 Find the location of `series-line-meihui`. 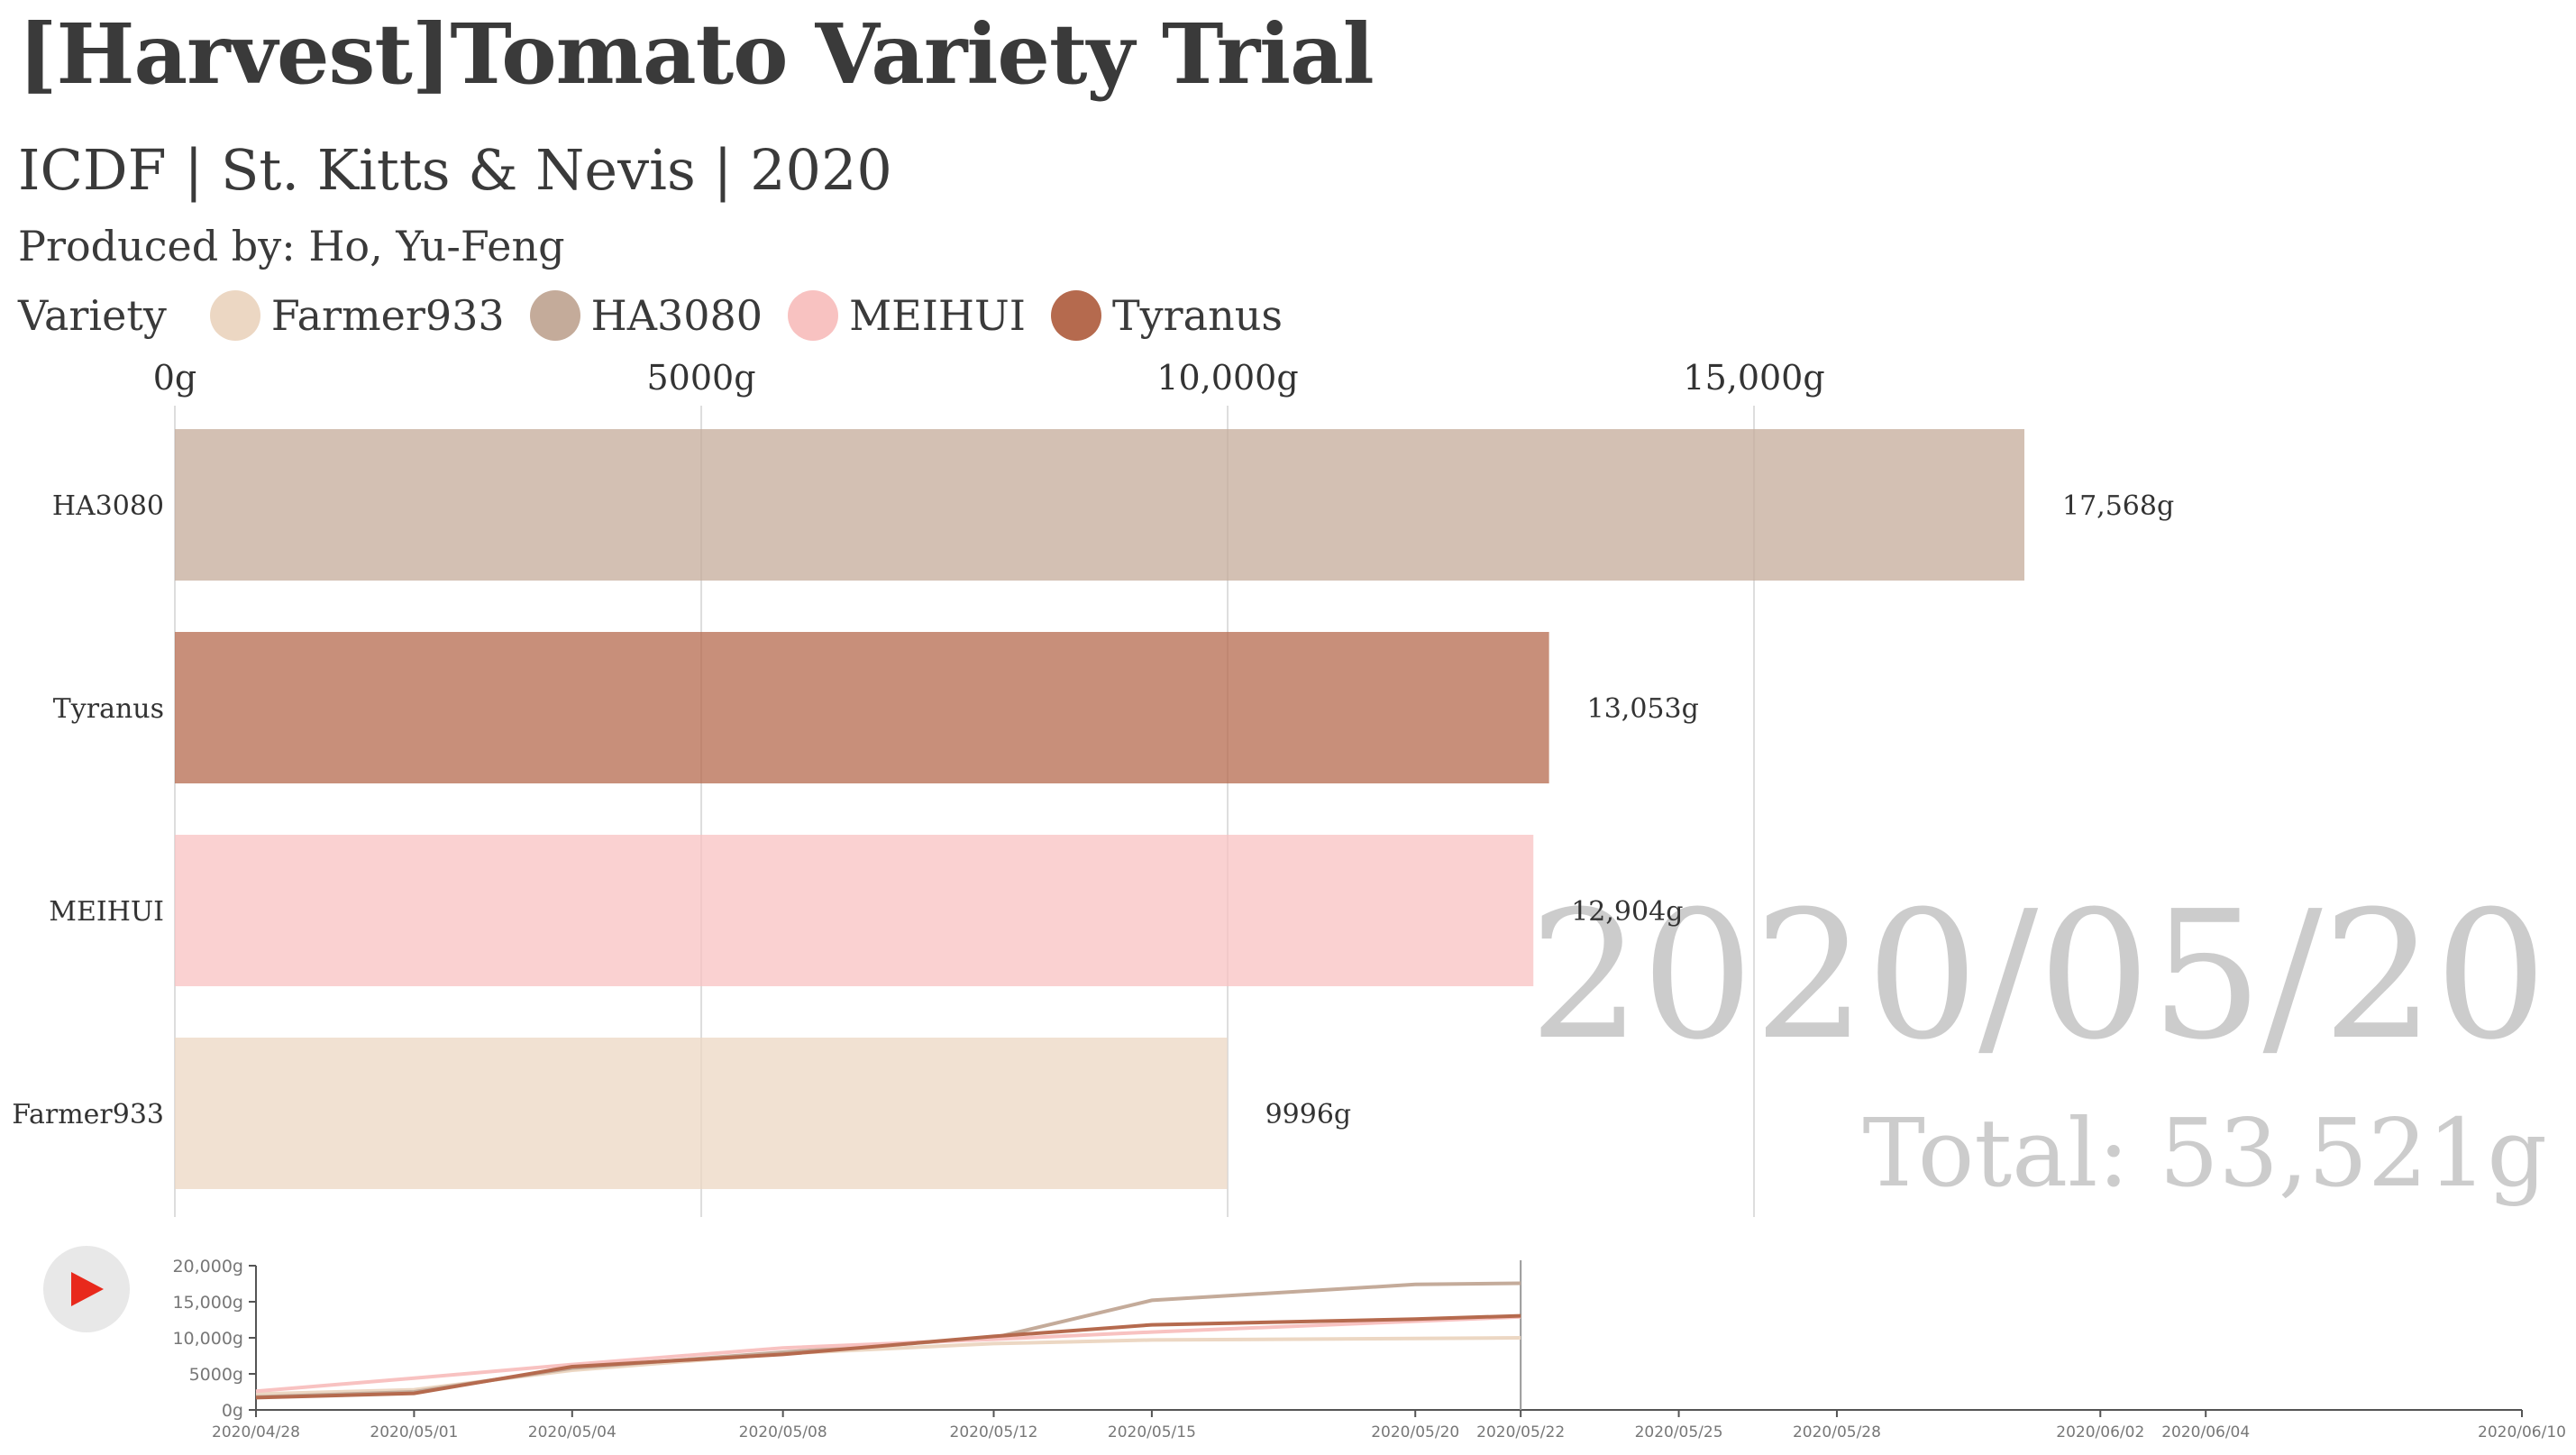

series-line-meihui is located at coordinates (888, 1354).